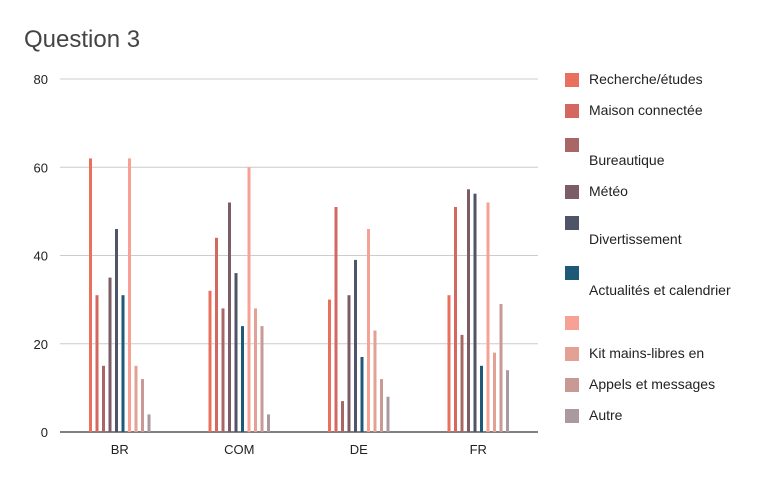 This screenshot has height=483, width=782. Describe the element at coordinates (670, 193) in the screenshot. I see `legend-item: Météo` at that location.